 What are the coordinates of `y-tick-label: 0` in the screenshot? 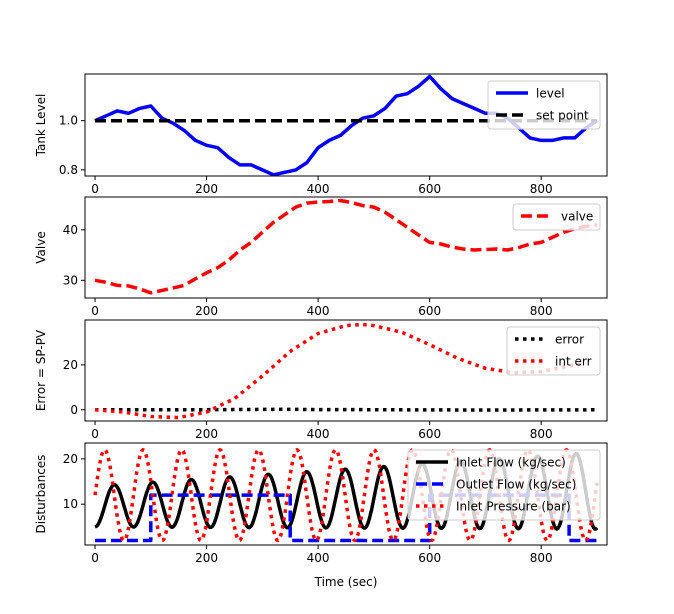 It's located at (74, 410).